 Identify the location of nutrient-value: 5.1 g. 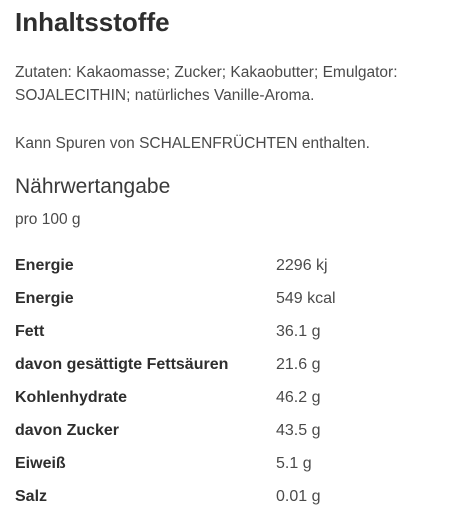
(294, 463).